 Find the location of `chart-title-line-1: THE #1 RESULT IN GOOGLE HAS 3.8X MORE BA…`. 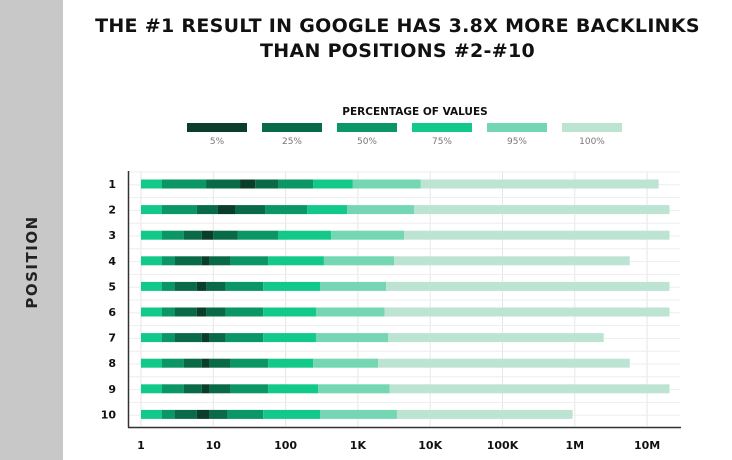

chart-title-line-1: THE #1 RESULT IN GOOGLE HAS 3.8X MORE BA… is located at coordinates (397, 26).